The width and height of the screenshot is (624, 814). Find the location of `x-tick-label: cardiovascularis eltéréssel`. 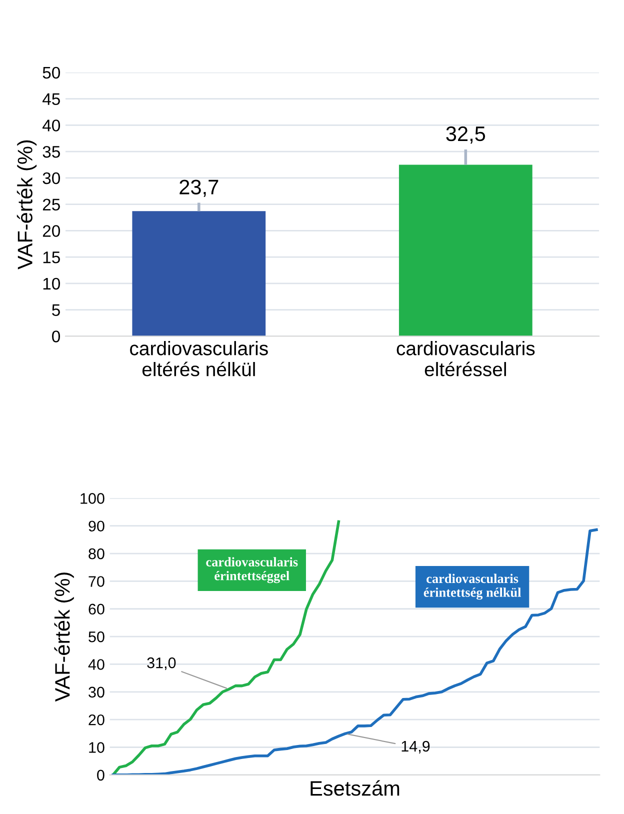

x-tick-label: cardiovascularis eltéréssel is located at coordinates (465, 358).